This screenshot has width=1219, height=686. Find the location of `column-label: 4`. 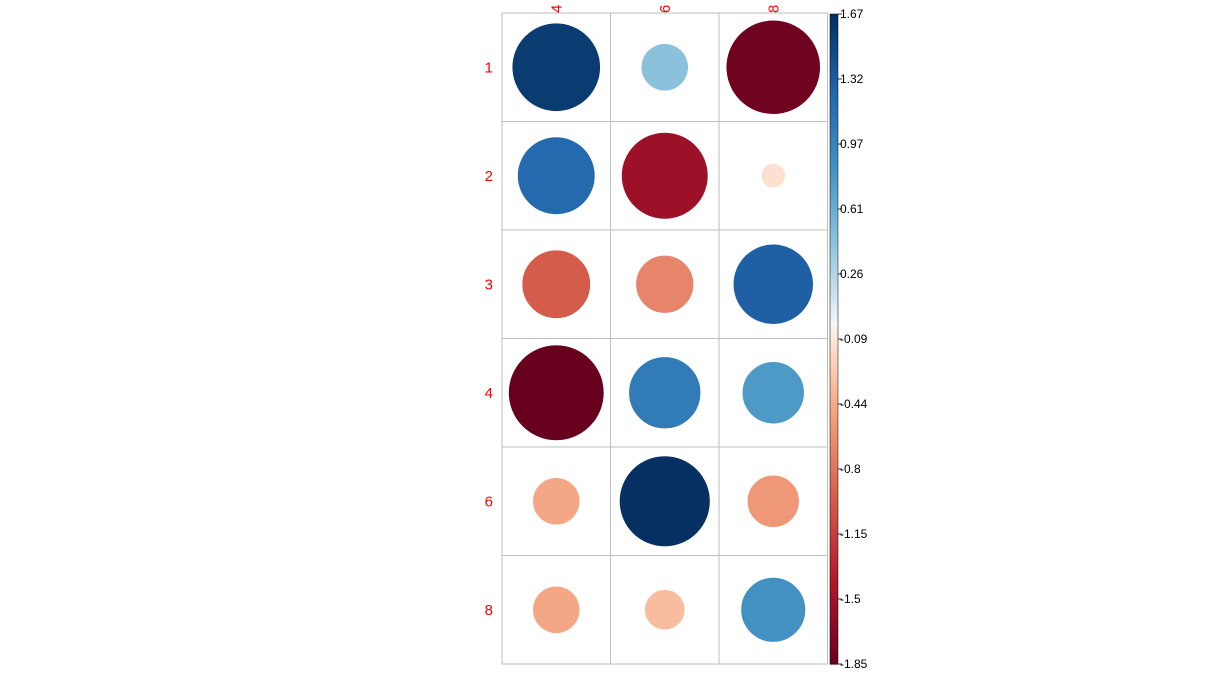

column-label: 4 is located at coordinates (556, 9).